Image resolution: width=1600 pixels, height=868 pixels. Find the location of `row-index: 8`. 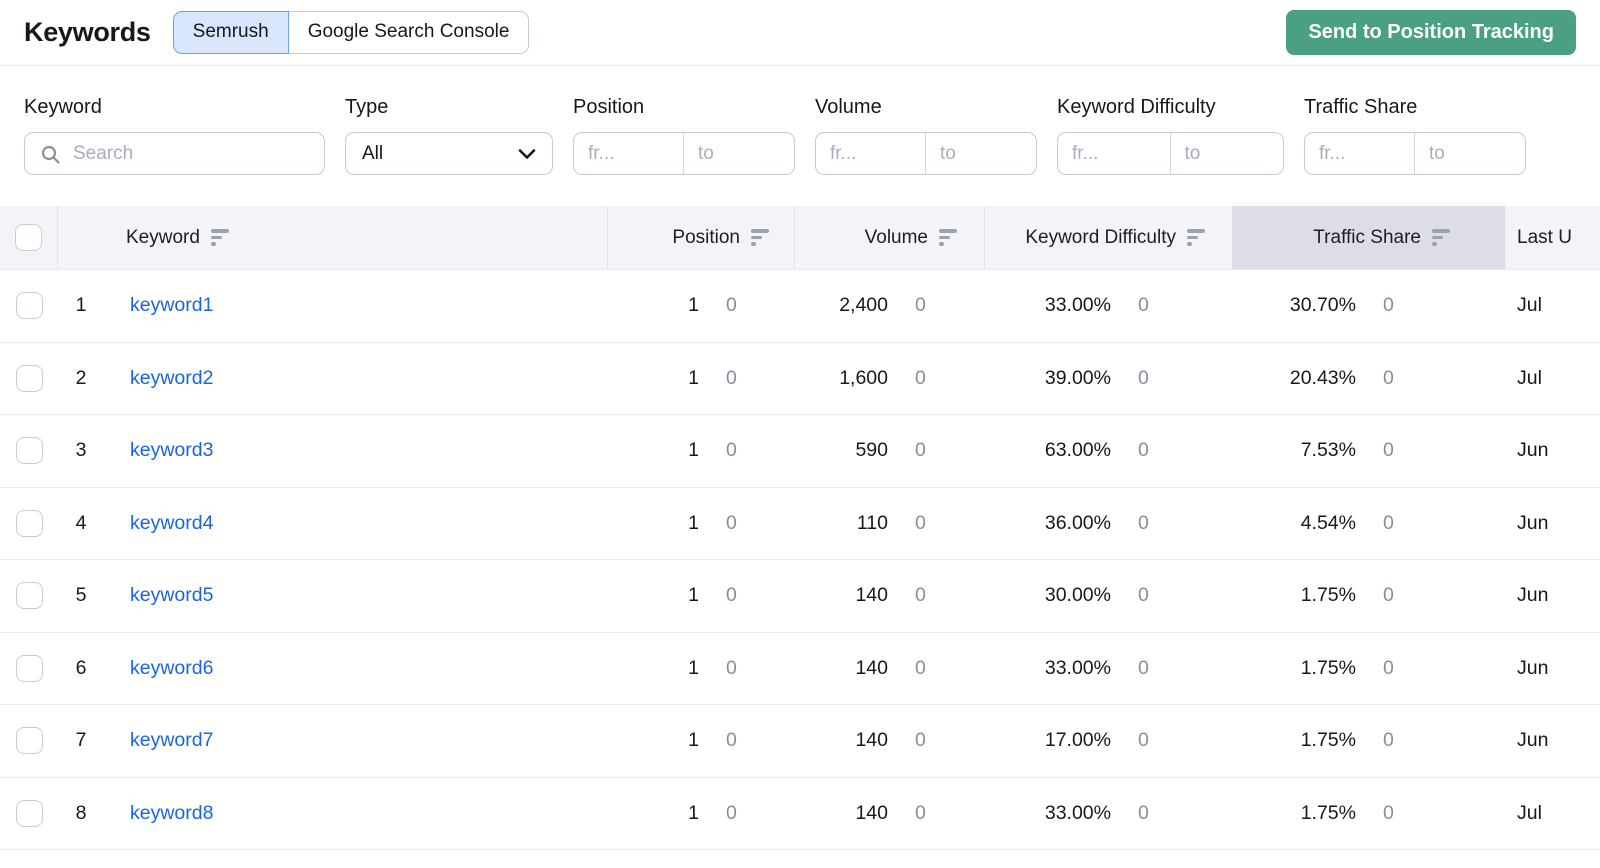

row-index: 8 is located at coordinates (81, 812).